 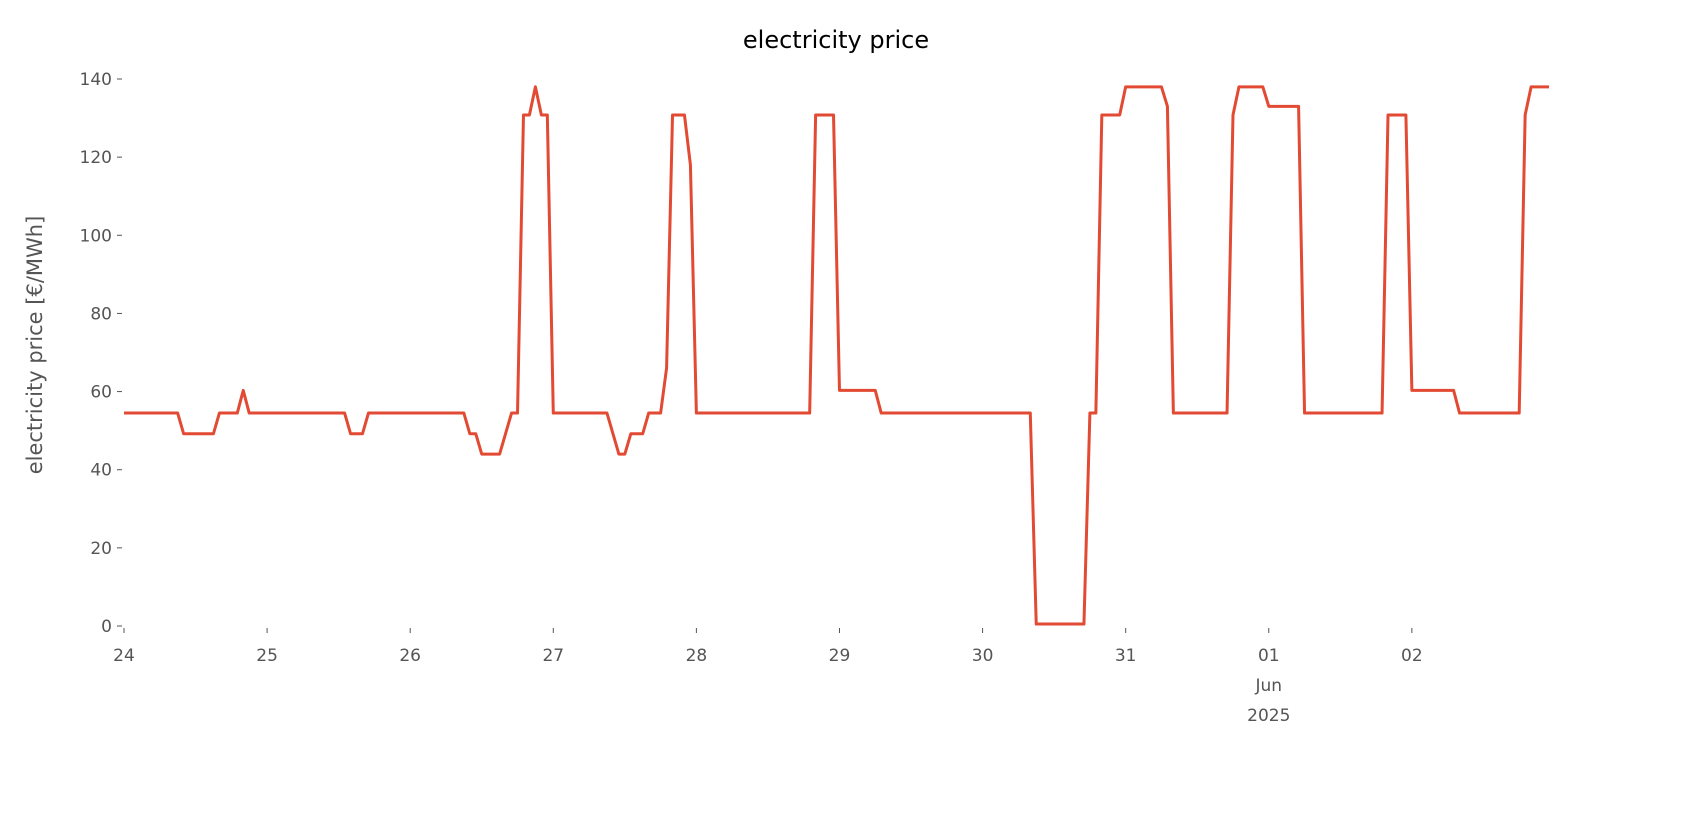 I want to click on y-tick-label: 20, so click(x=101, y=549).